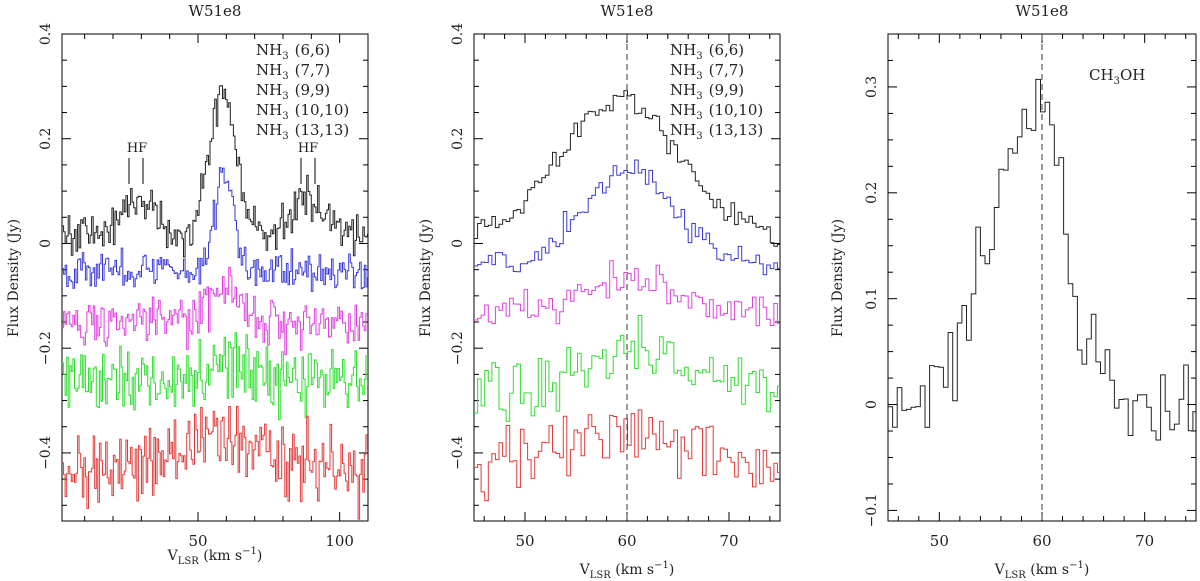 The width and height of the screenshot is (1200, 581). Describe the element at coordinates (872, 87) in the screenshot. I see `y-tick-label: 0.3` at that location.